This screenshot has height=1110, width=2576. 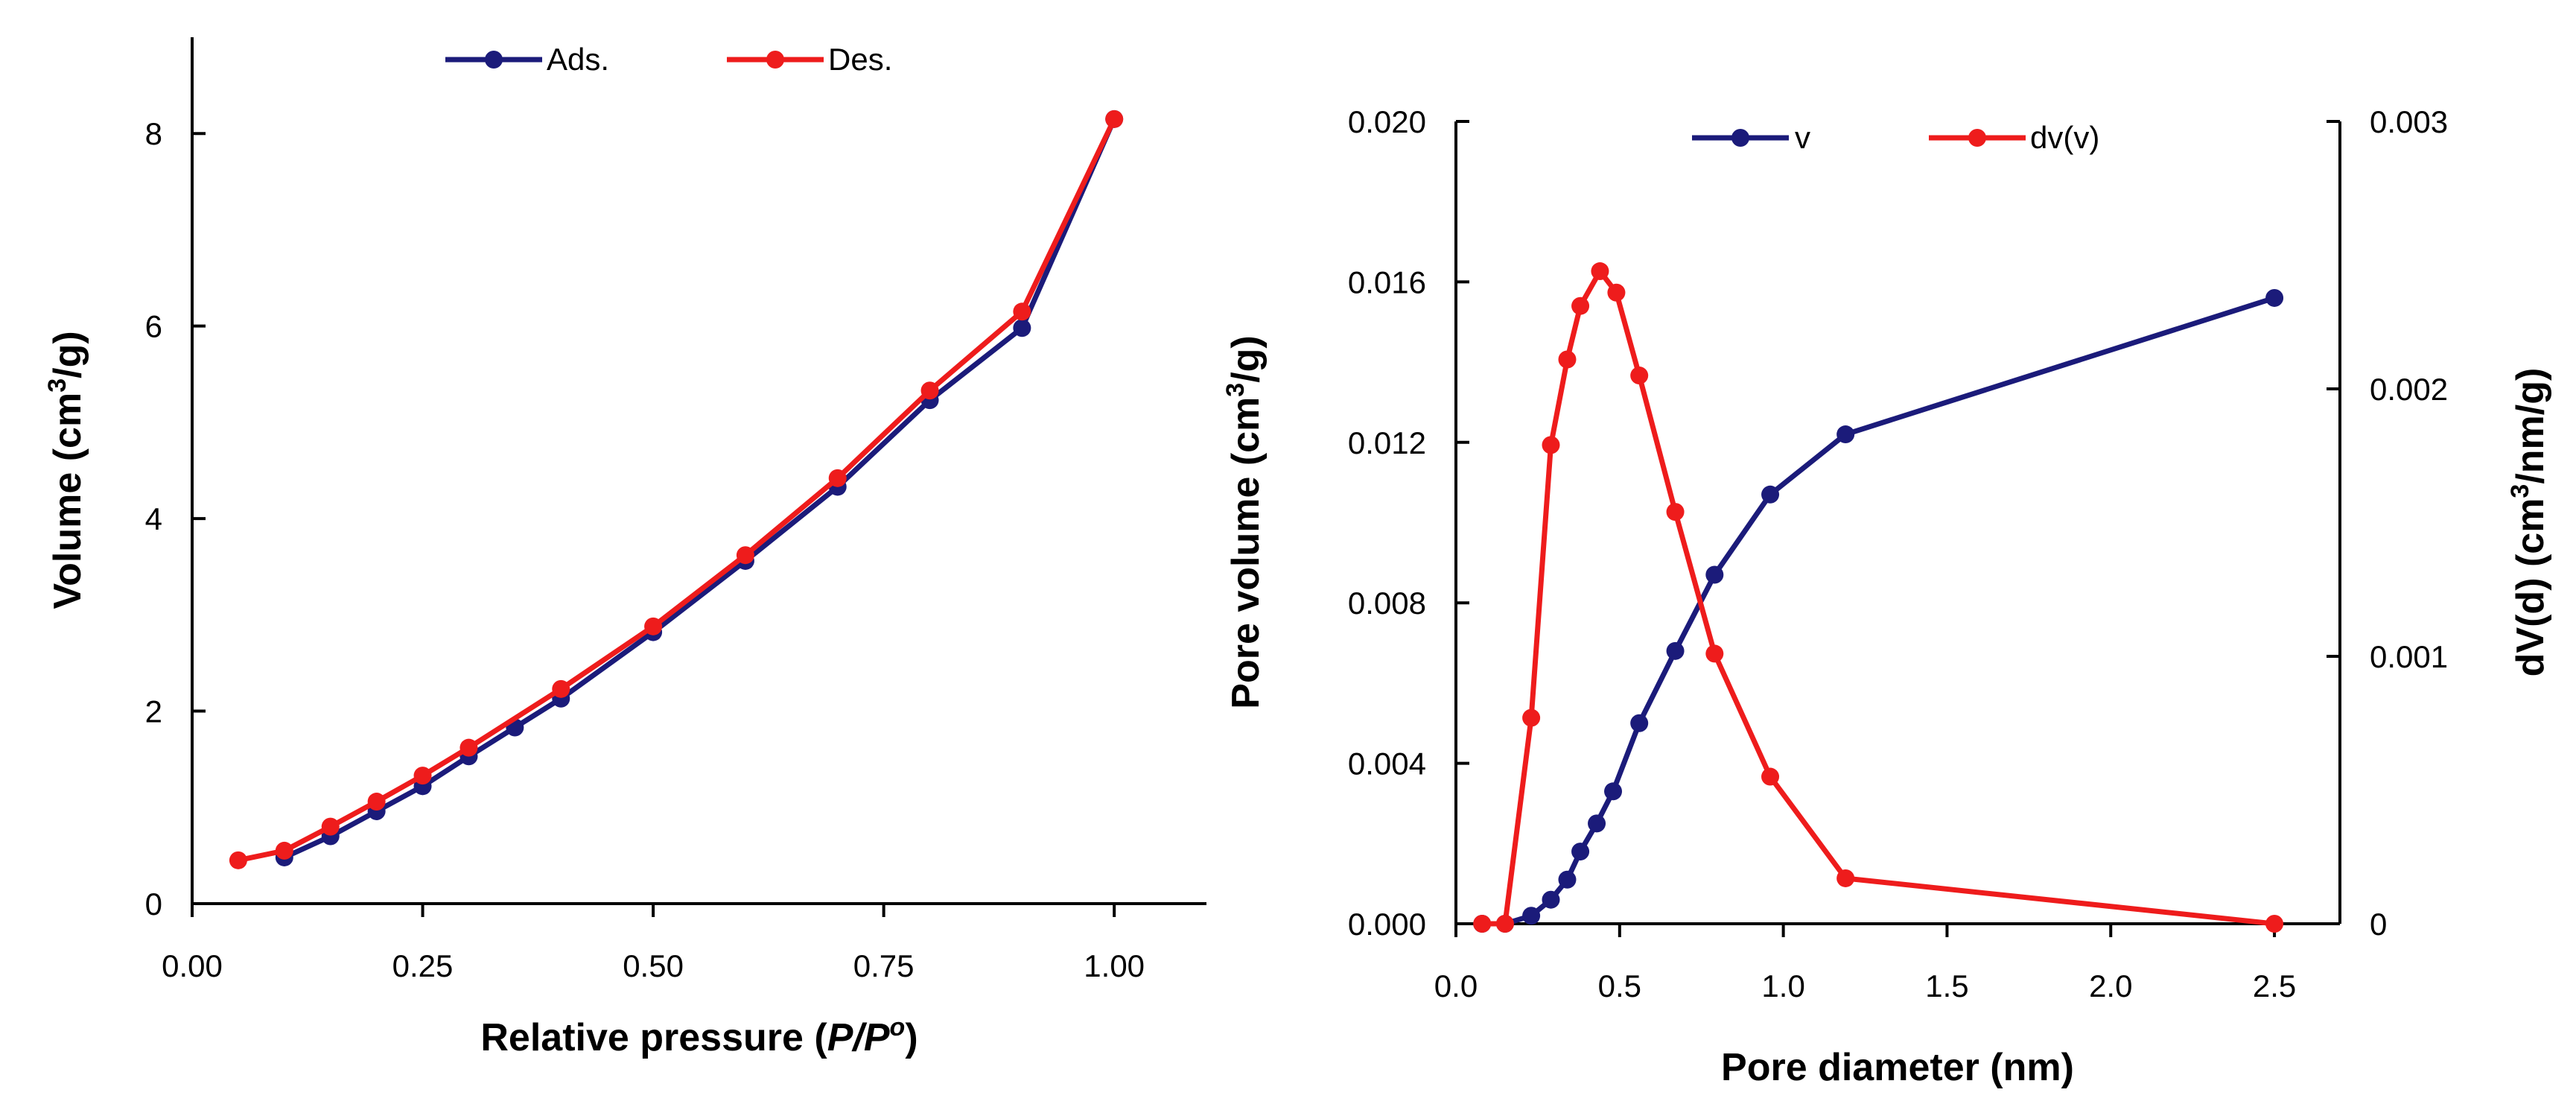 What do you see at coordinates (2378, 925) in the screenshot?
I see `pore-right-y-tick-label: 0` at bounding box center [2378, 925].